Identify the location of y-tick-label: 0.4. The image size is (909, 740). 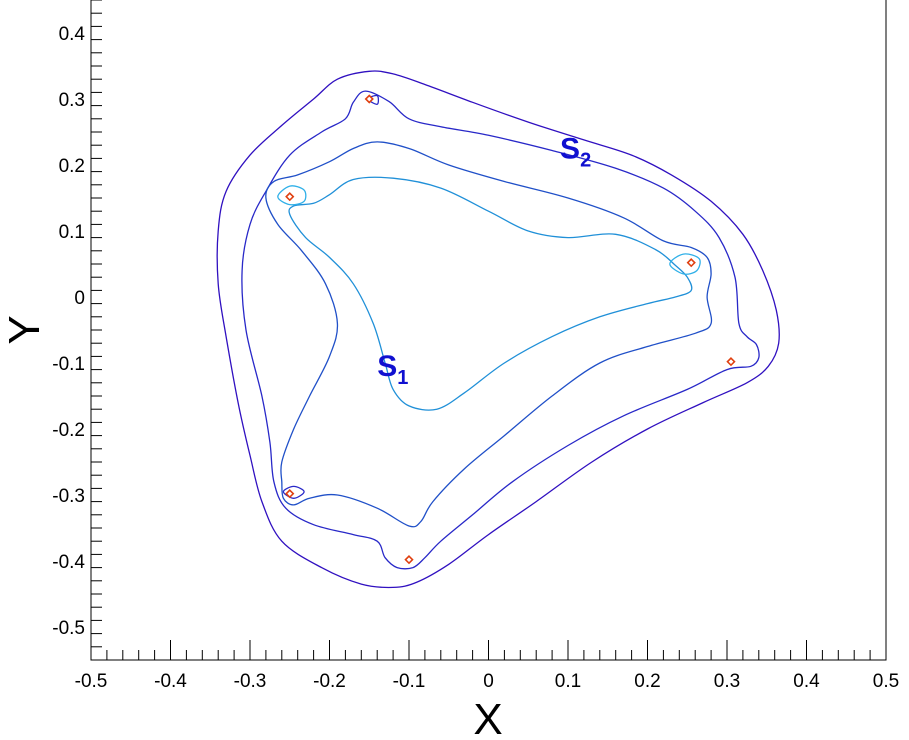
(72, 34).